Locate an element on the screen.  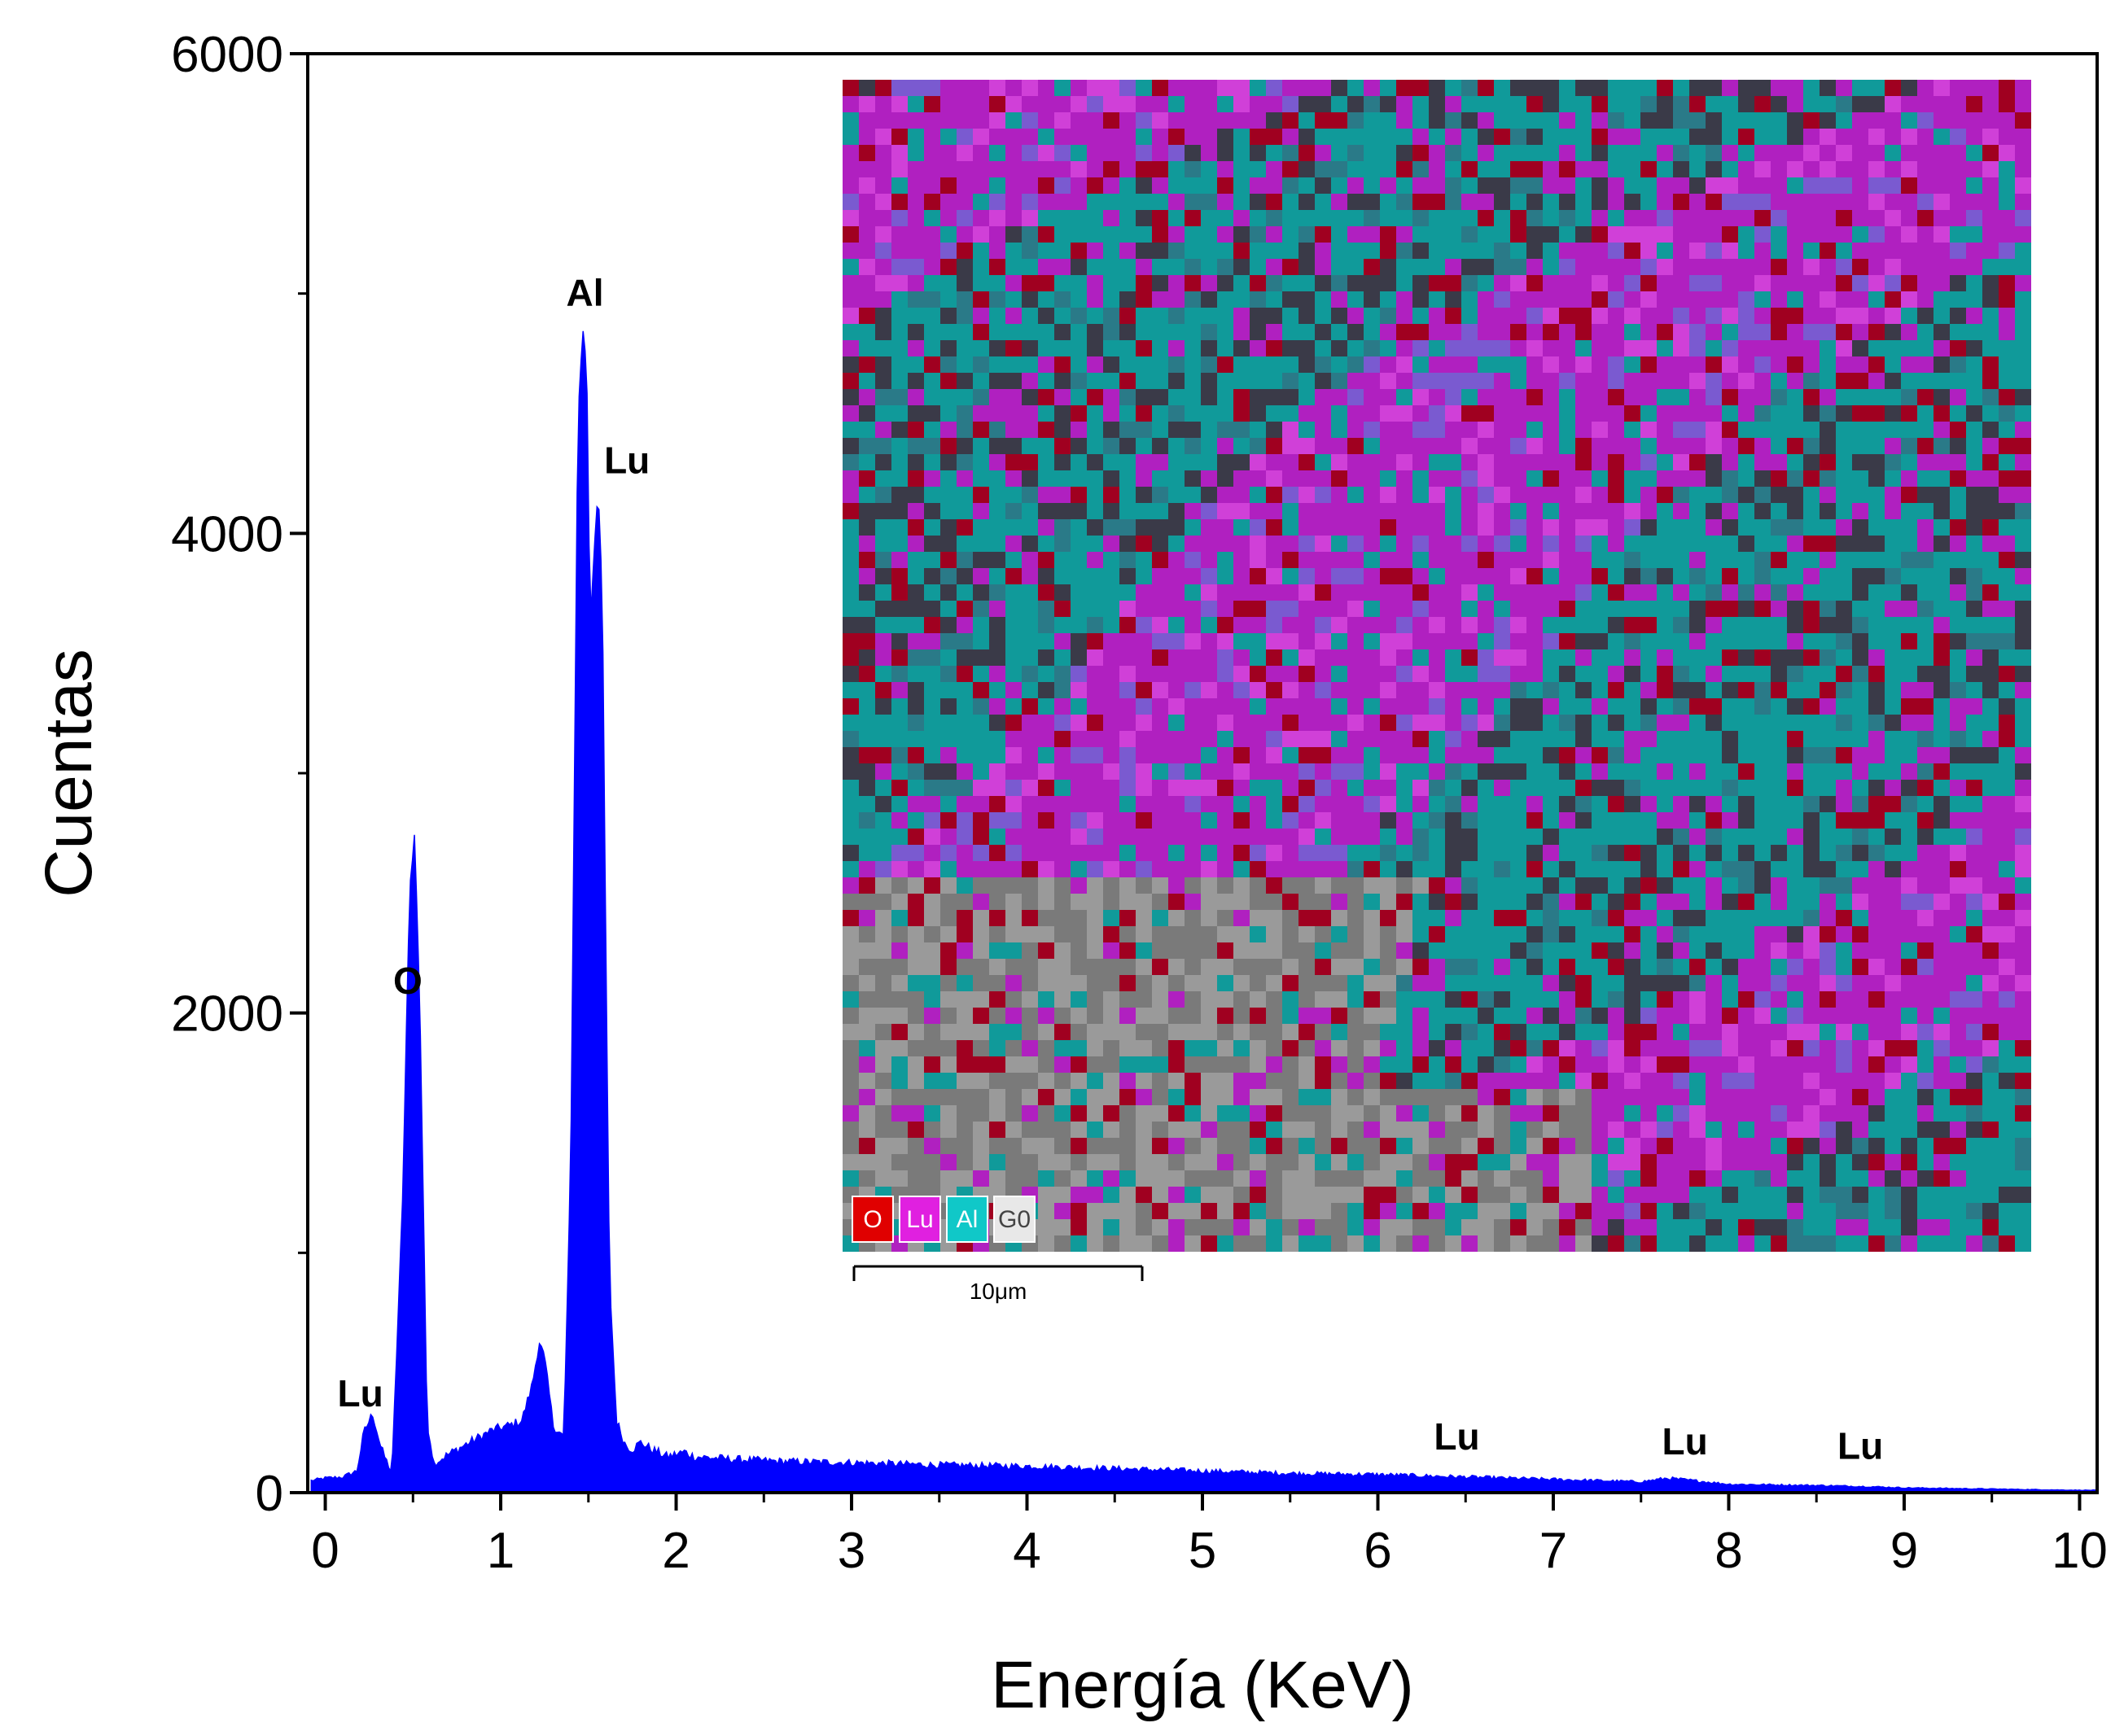
x-tick-label: 7 is located at coordinates (1553, 1551).